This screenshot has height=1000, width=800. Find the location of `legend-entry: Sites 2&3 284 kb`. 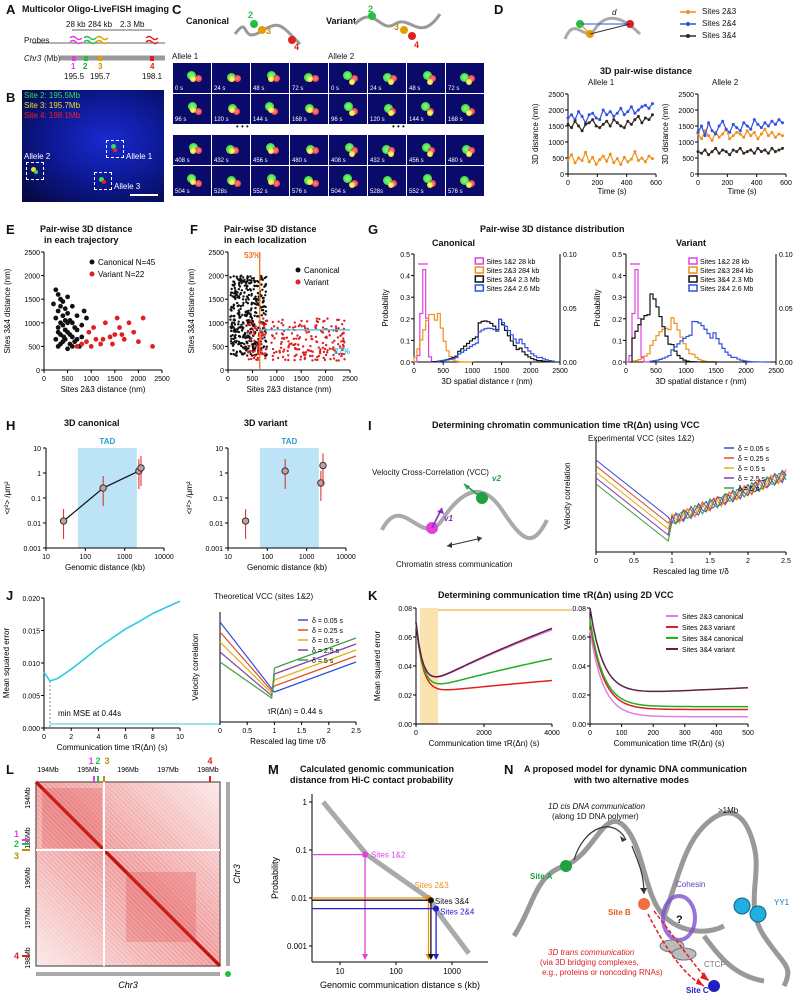

legend-entry: Sites 2&3 284 kb is located at coordinates (726, 271).